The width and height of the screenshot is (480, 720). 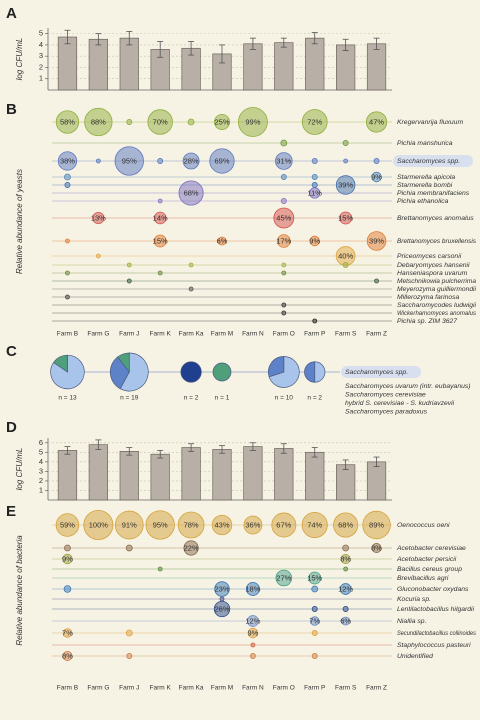 I want to click on data-label: 91%, so click(x=129, y=524).